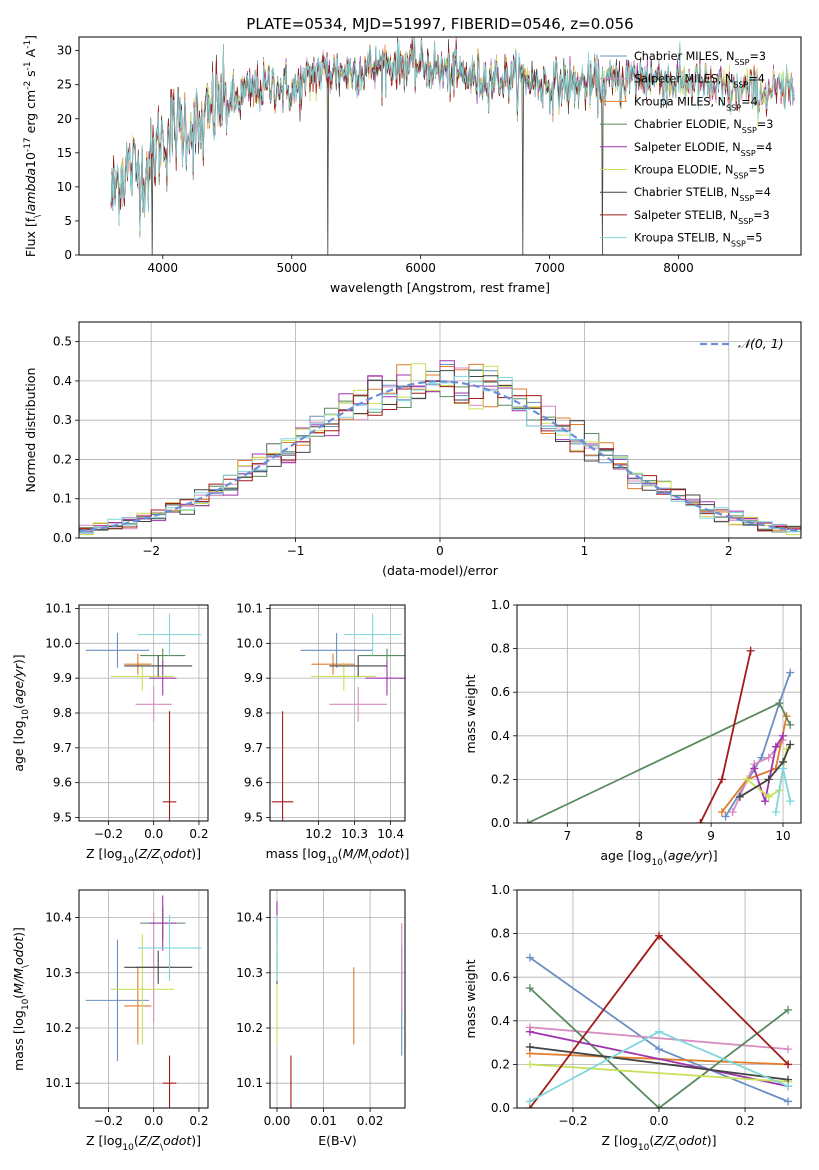 This screenshot has height=1170, width=819. I want to click on histogram-ks, so click(440, 454).